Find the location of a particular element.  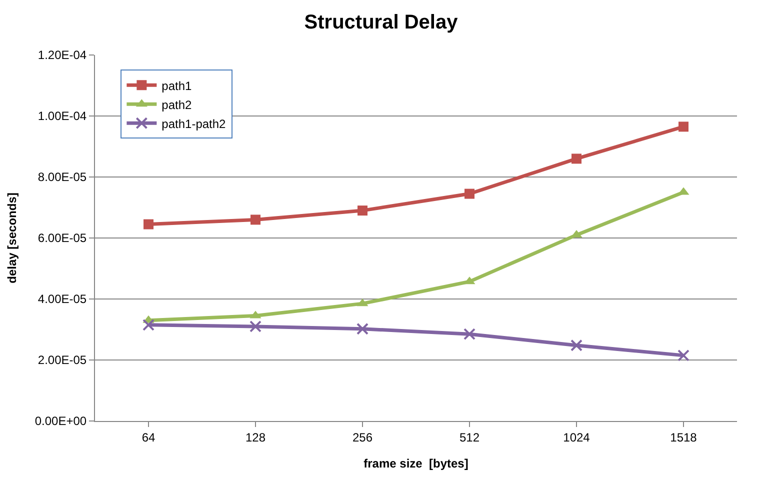

legend-label: path1 is located at coordinates (177, 85).